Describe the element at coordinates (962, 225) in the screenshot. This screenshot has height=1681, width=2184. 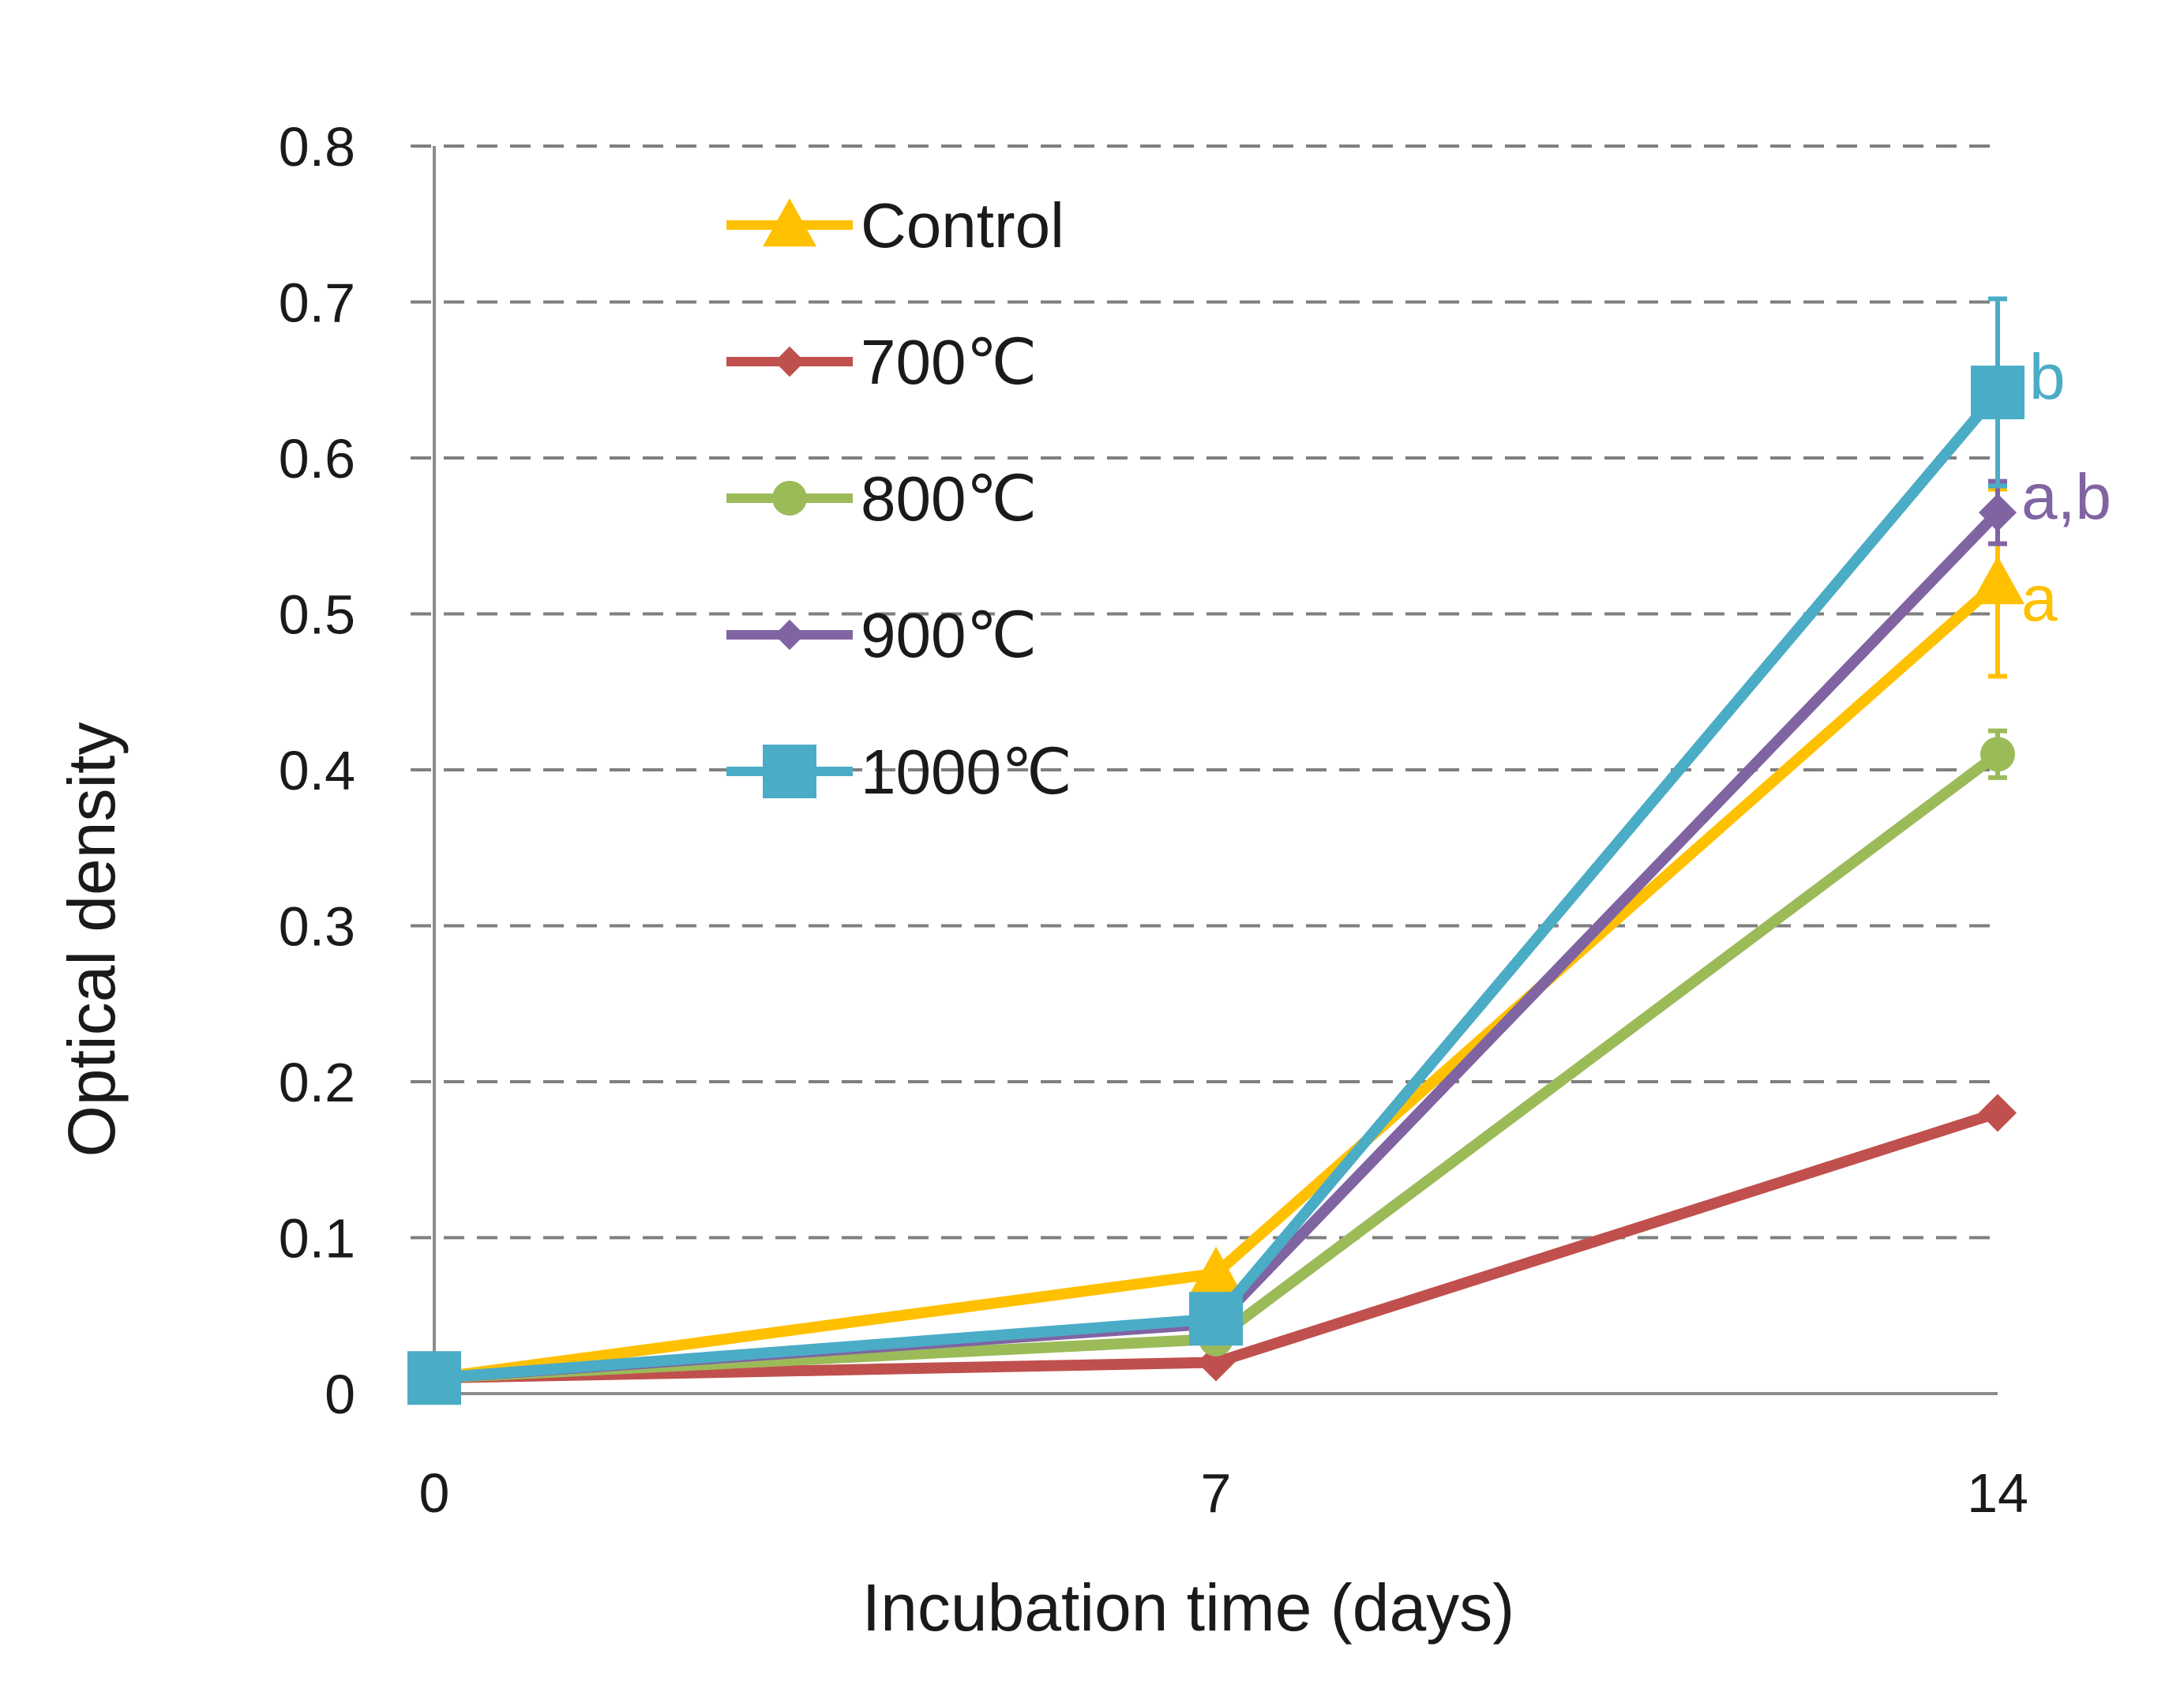
I see `legend-label: Control` at that location.